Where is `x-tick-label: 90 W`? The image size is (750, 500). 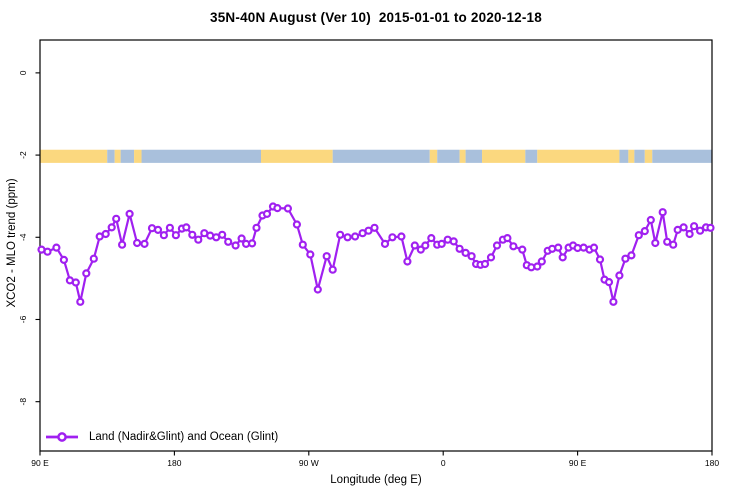
x-tick-label: 90 W is located at coordinates (309, 463).